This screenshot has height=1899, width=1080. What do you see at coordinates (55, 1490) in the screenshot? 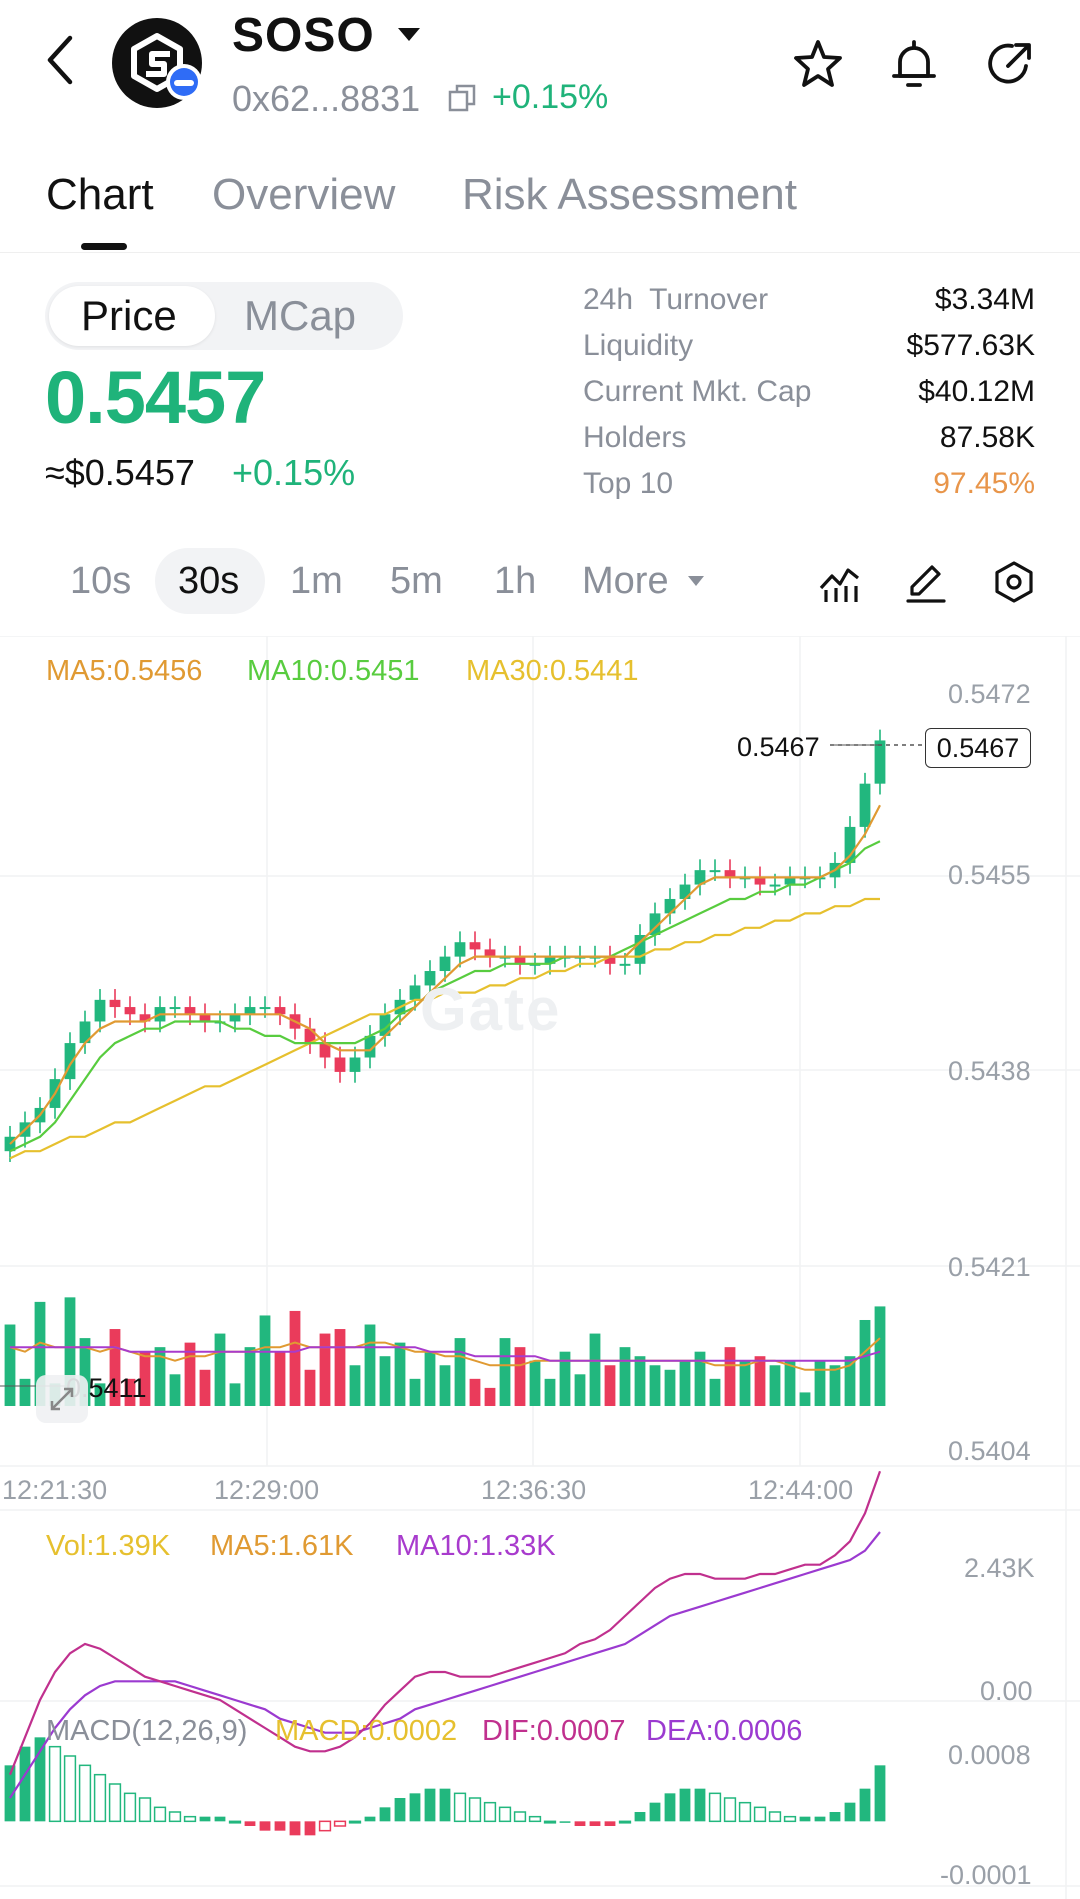
I see `x-tick: 12:21:30` at bounding box center [55, 1490].